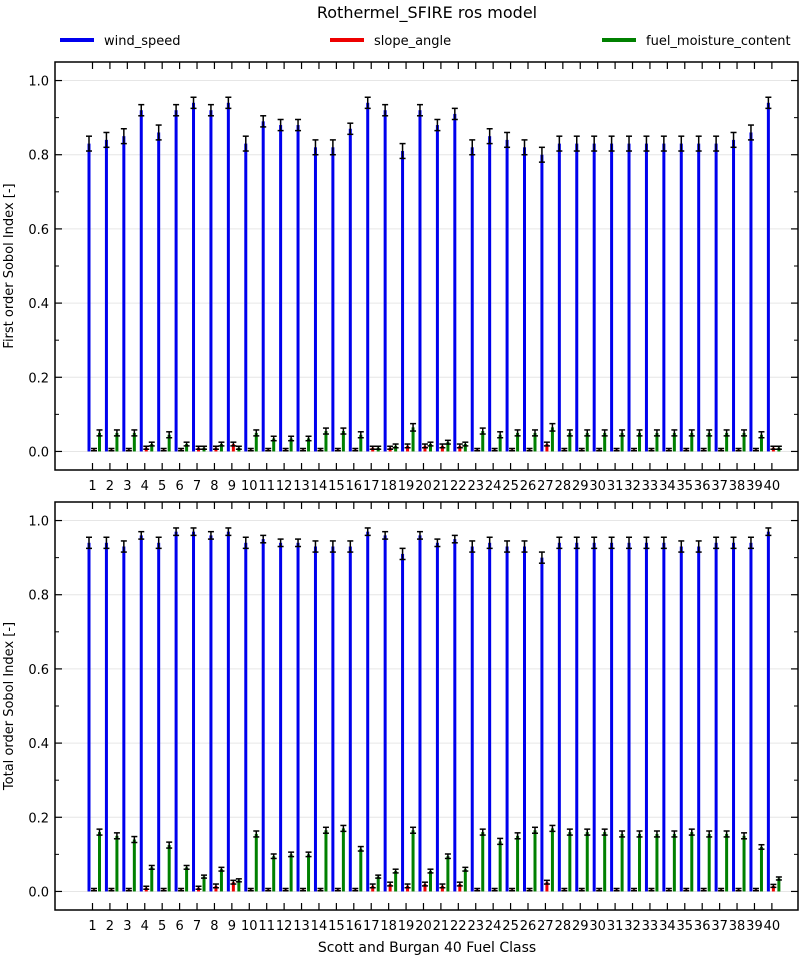  I want to click on x-tick-label: 7, so click(197, 486).